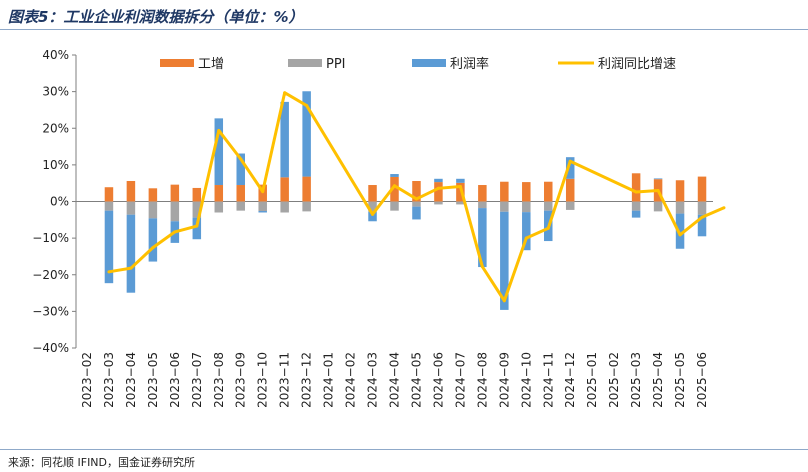 This screenshot has width=808, height=472. What do you see at coordinates (680, 380) in the screenshot?
I see `x-tick-label: 2025−05` at bounding box center [680, 380].